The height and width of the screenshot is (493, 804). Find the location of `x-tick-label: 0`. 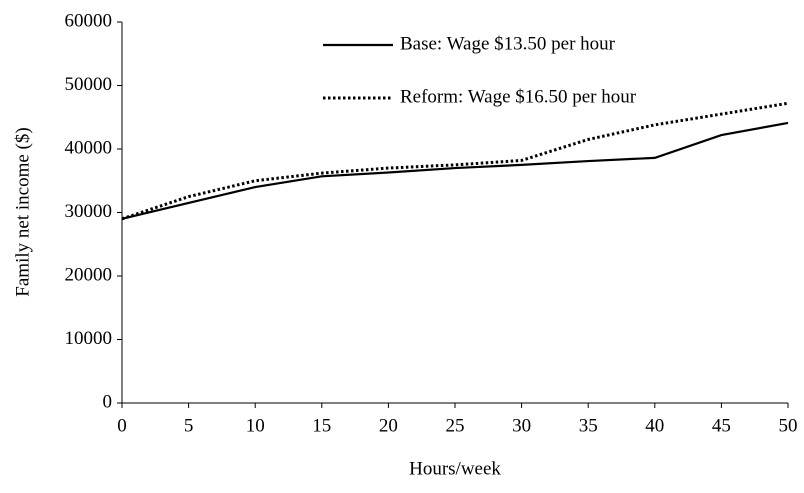

x-tick-label: 0 is located at coordinates (122, 425).